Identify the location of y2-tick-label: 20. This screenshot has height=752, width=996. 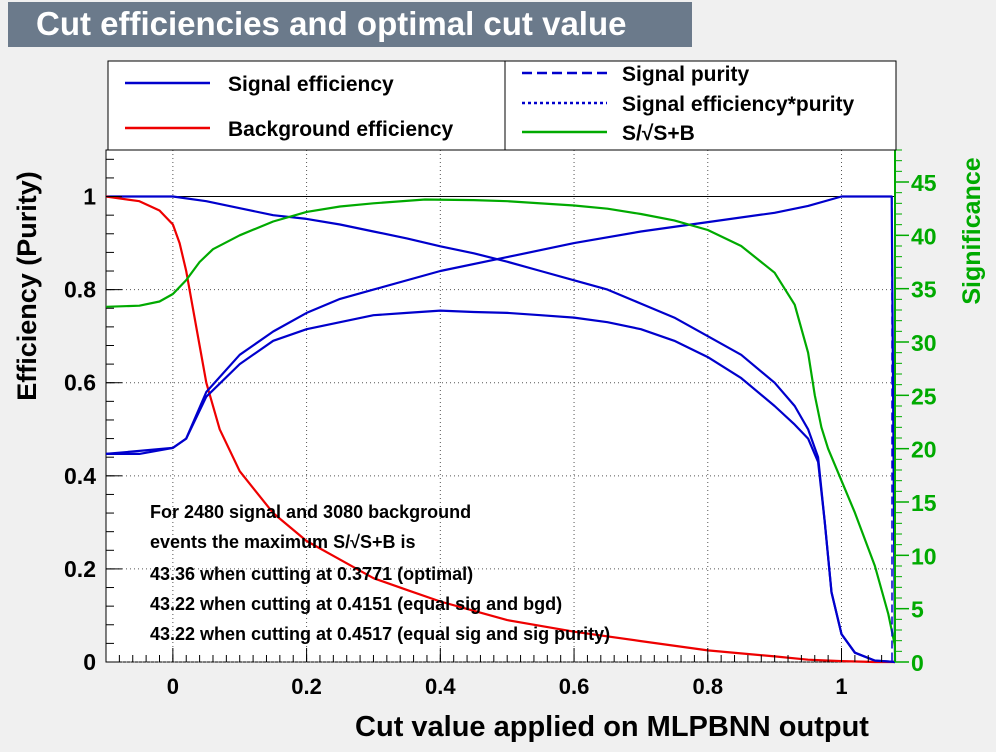
(924, 450).